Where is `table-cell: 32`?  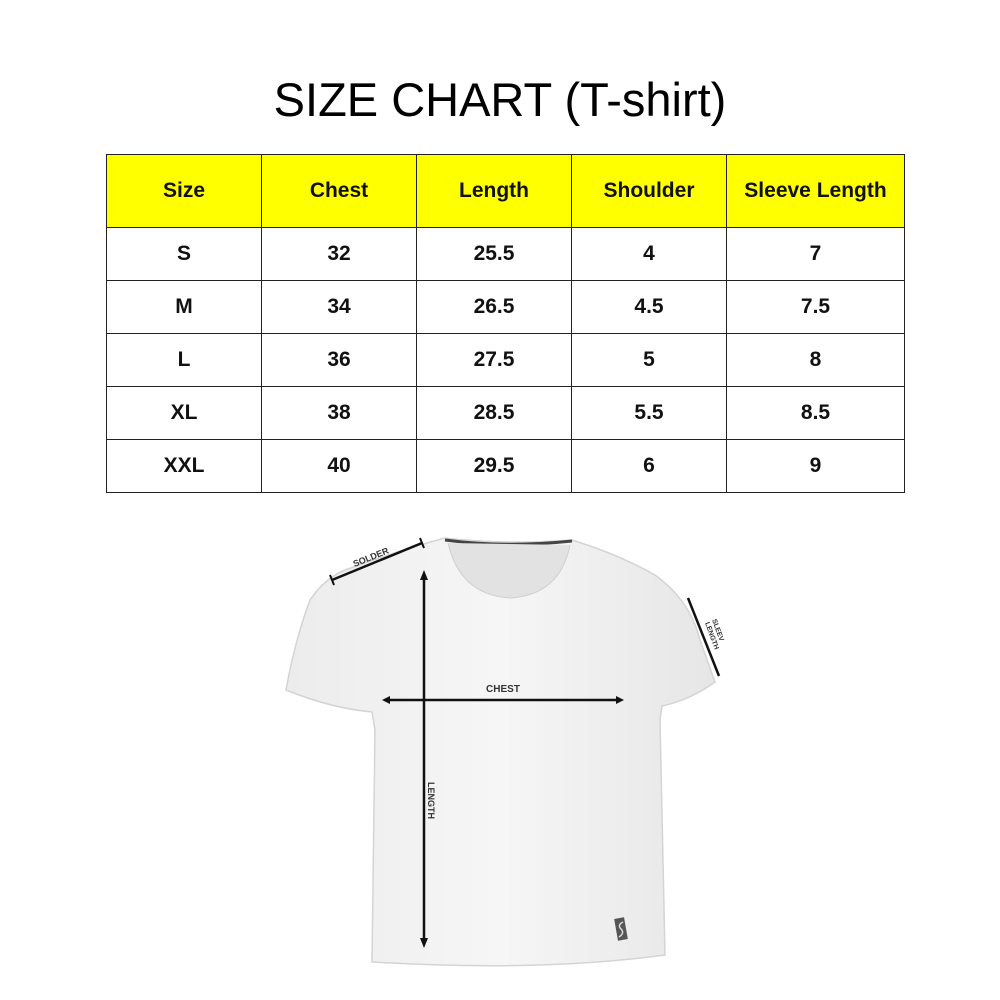 table-cell: 32 is located at coordinates (339, 254).